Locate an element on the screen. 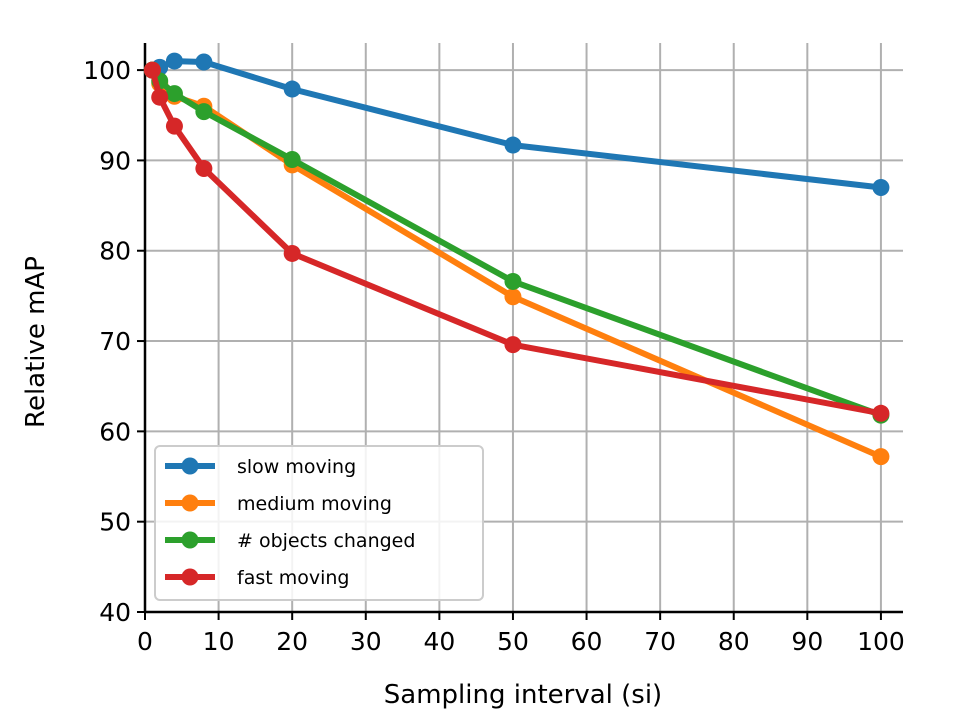 This screenshot has width=960, height=720. x-axis-label: Sampling interval (si) is located at coordinates (523, 695).